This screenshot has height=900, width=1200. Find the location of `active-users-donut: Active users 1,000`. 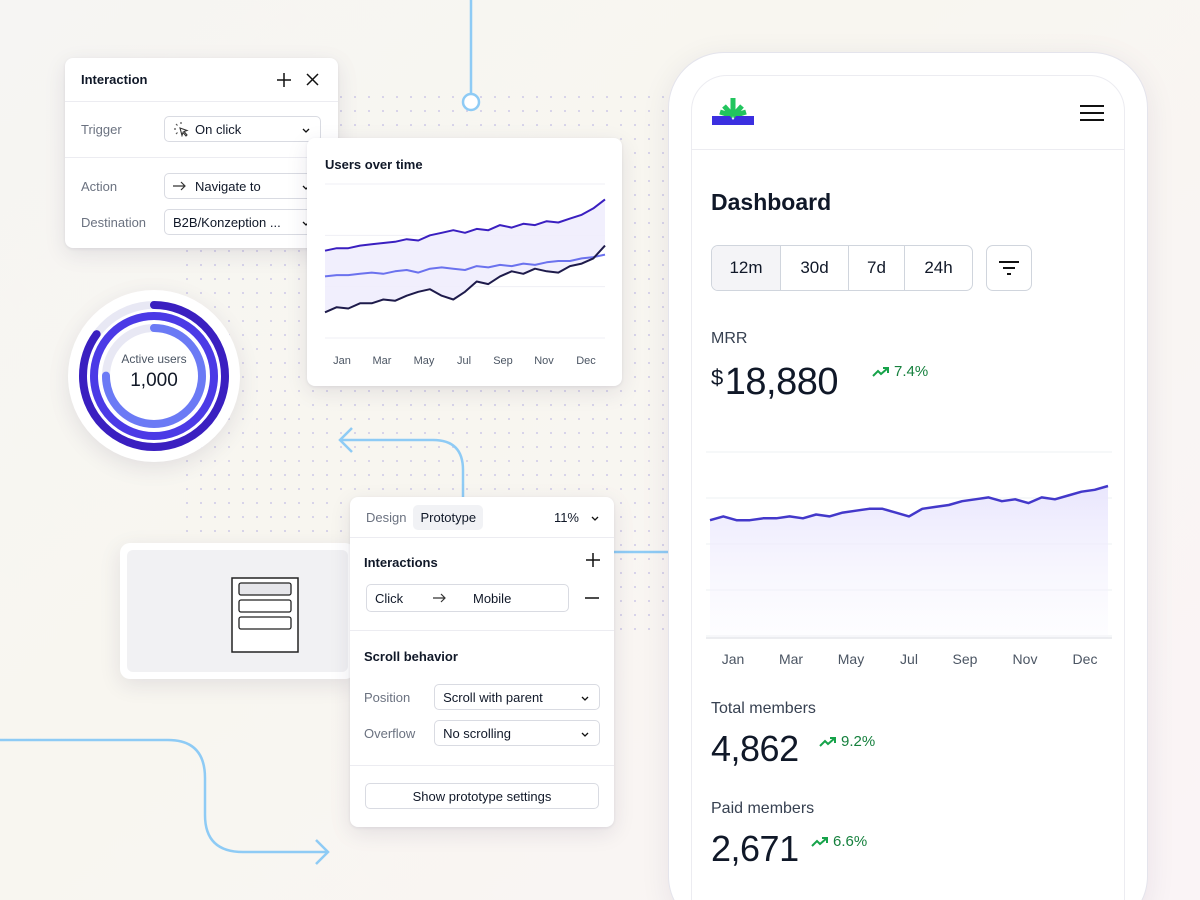

active-users-donut: Active users 1,000 is located at coordinates (154, 376).